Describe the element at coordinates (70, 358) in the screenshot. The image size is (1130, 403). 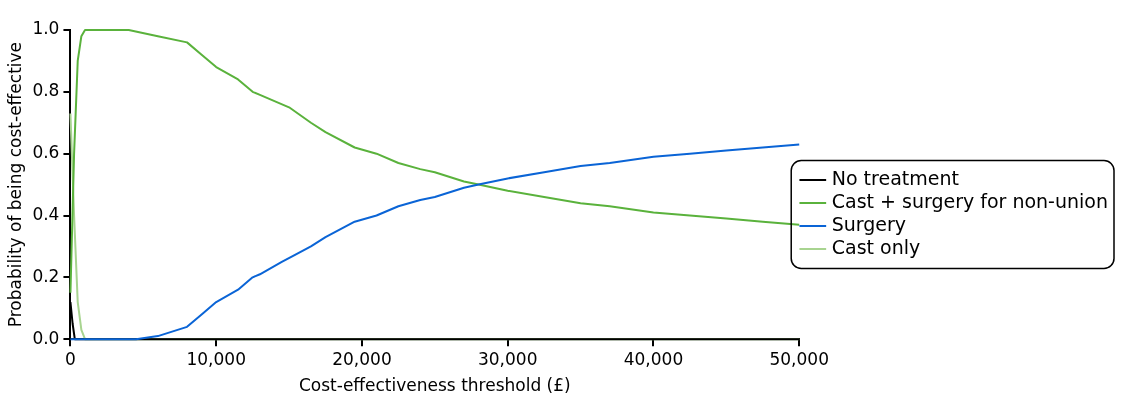
I see `x-tick-label: 0` at that location.